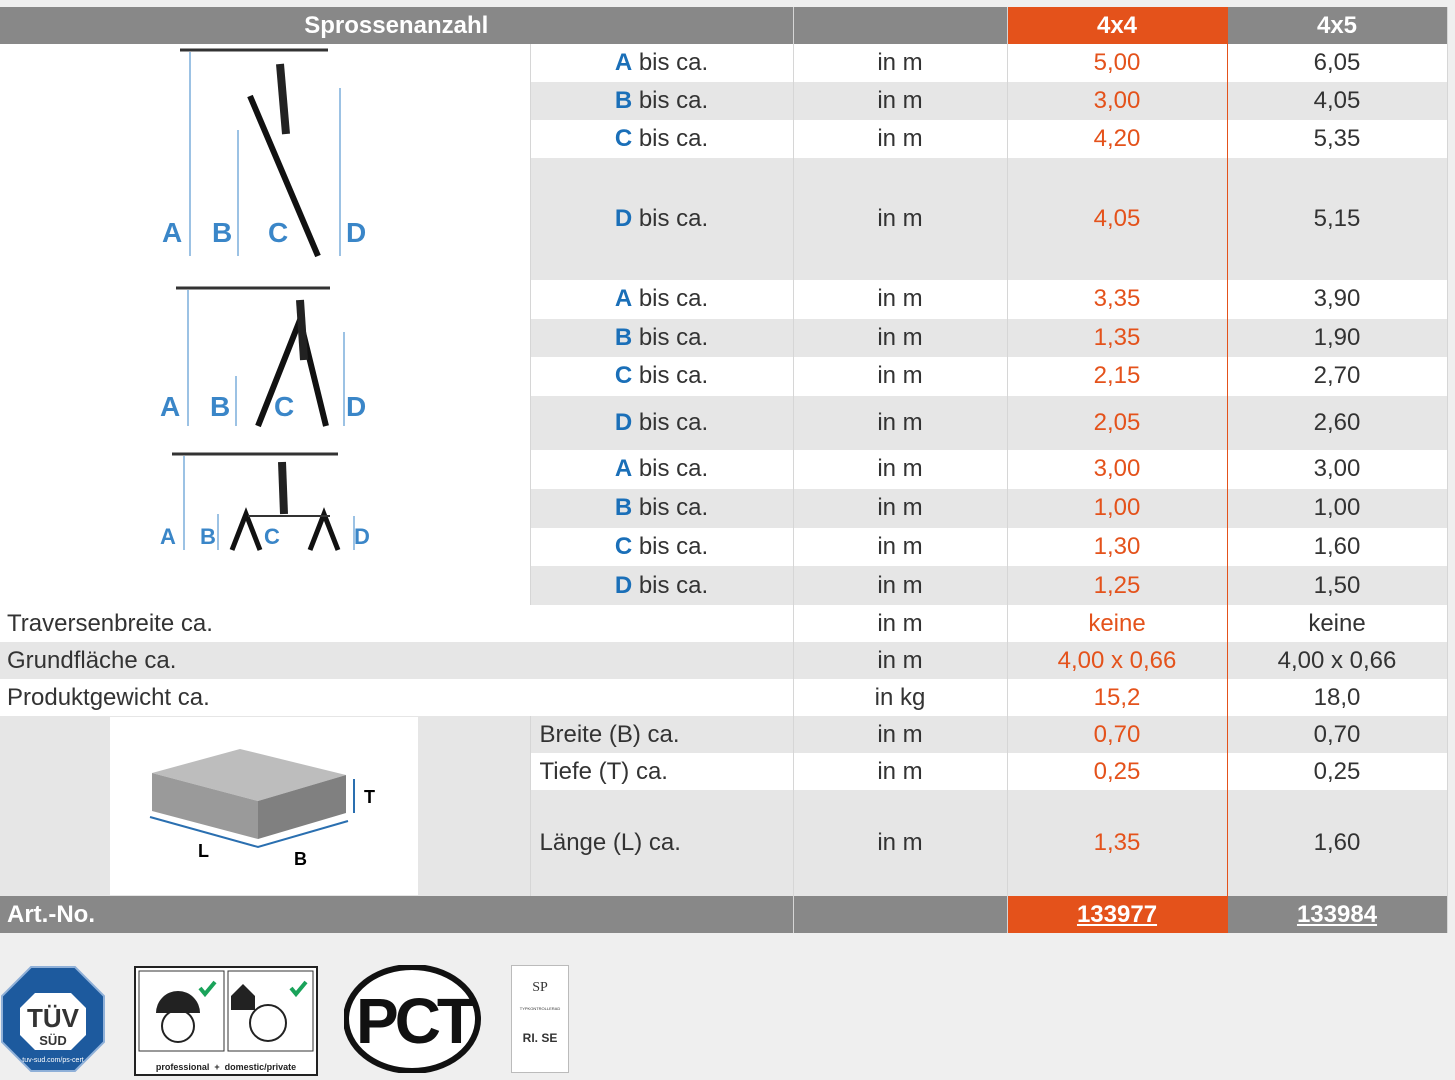 The width and height of the screenshot is (1455, 1080). What do you see at coordinates (1117, 697) in the screenshot?
I see `value-4x4: 15,2` at bounding box center [1117, 697].